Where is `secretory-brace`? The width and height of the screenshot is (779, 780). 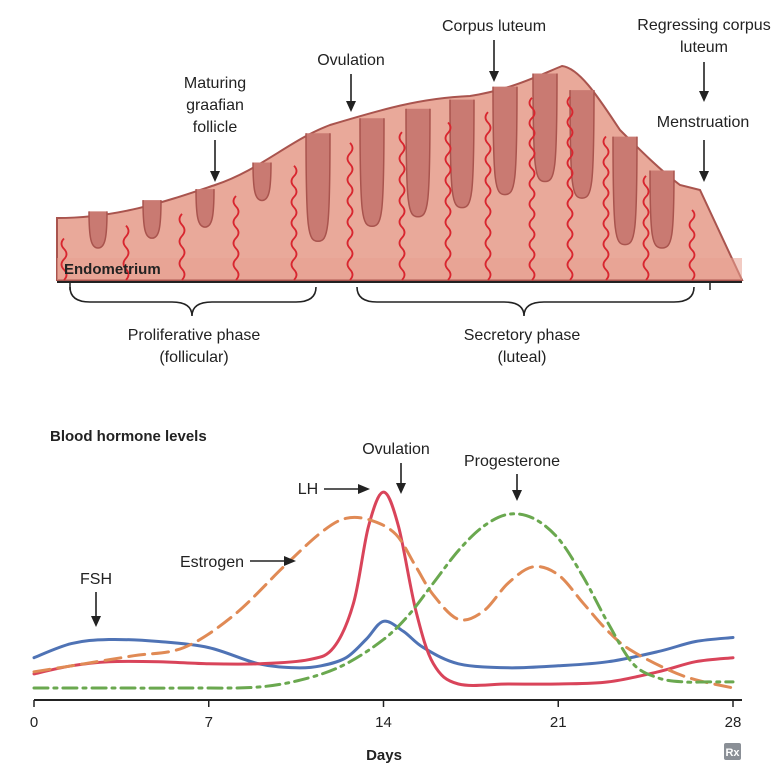 secretory-brace is located at coordinates (525, 301).